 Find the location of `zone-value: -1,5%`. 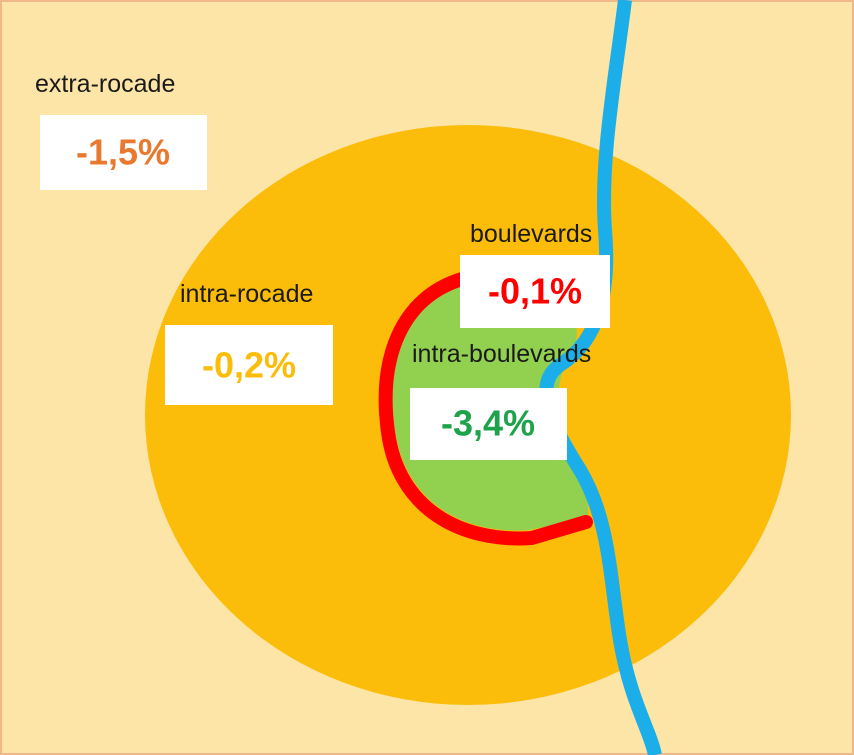

zone-value: -1,5% is located at coordinates (123, 152).